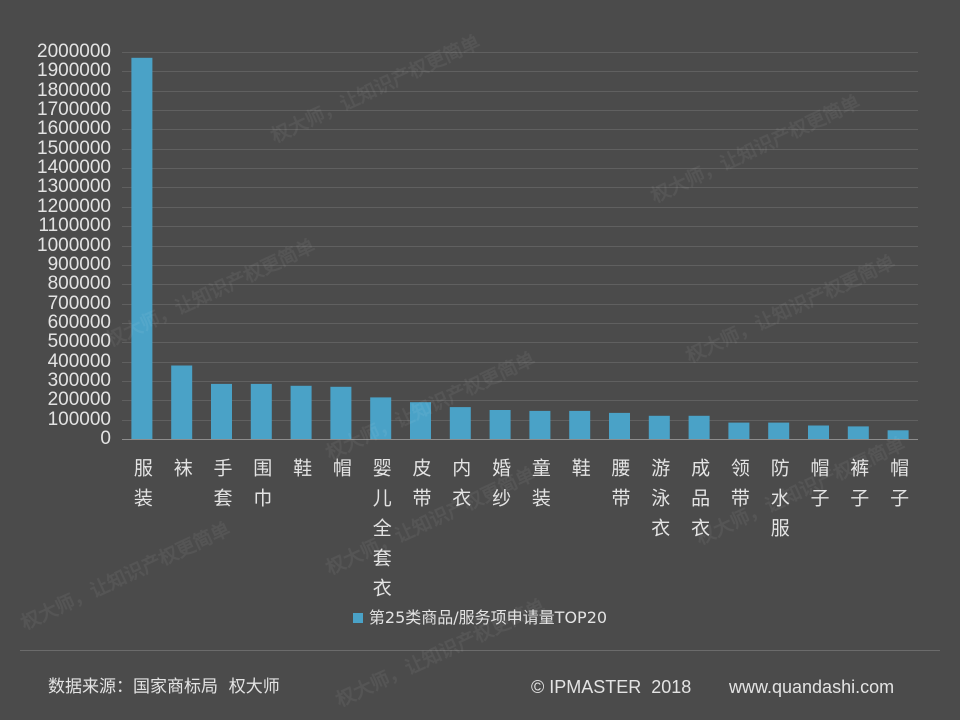 This screenshot has width=960, height=720. Describe the element at coordinates (79, 342) in the screenshot. I see `y-tick-label: 500000` at that location.